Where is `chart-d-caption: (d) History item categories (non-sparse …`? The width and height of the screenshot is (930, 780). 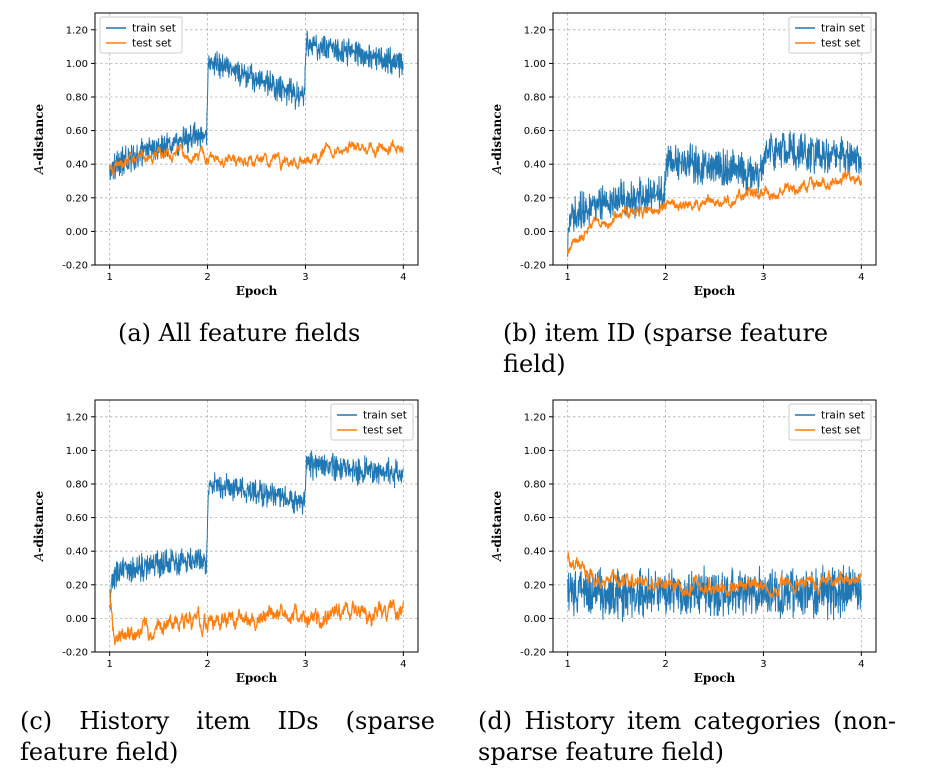 chart-d-caption: (d) History item categories (non-sparse … is located at coordinates (687, 736).